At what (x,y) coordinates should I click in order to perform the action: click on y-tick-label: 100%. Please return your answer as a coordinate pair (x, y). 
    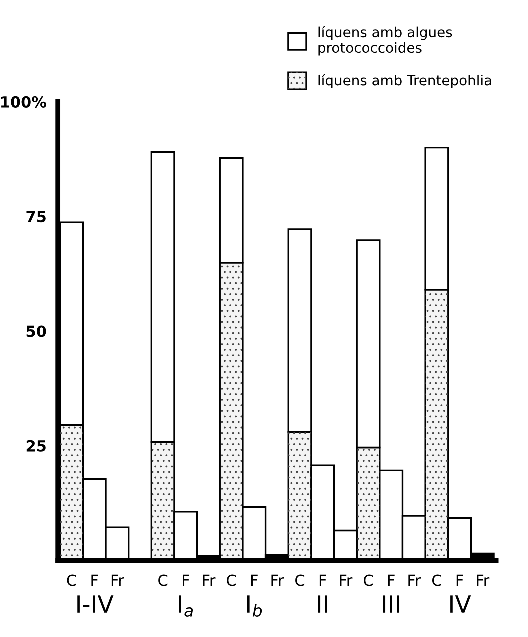
    Looking at the image, I should click on (23, 102).